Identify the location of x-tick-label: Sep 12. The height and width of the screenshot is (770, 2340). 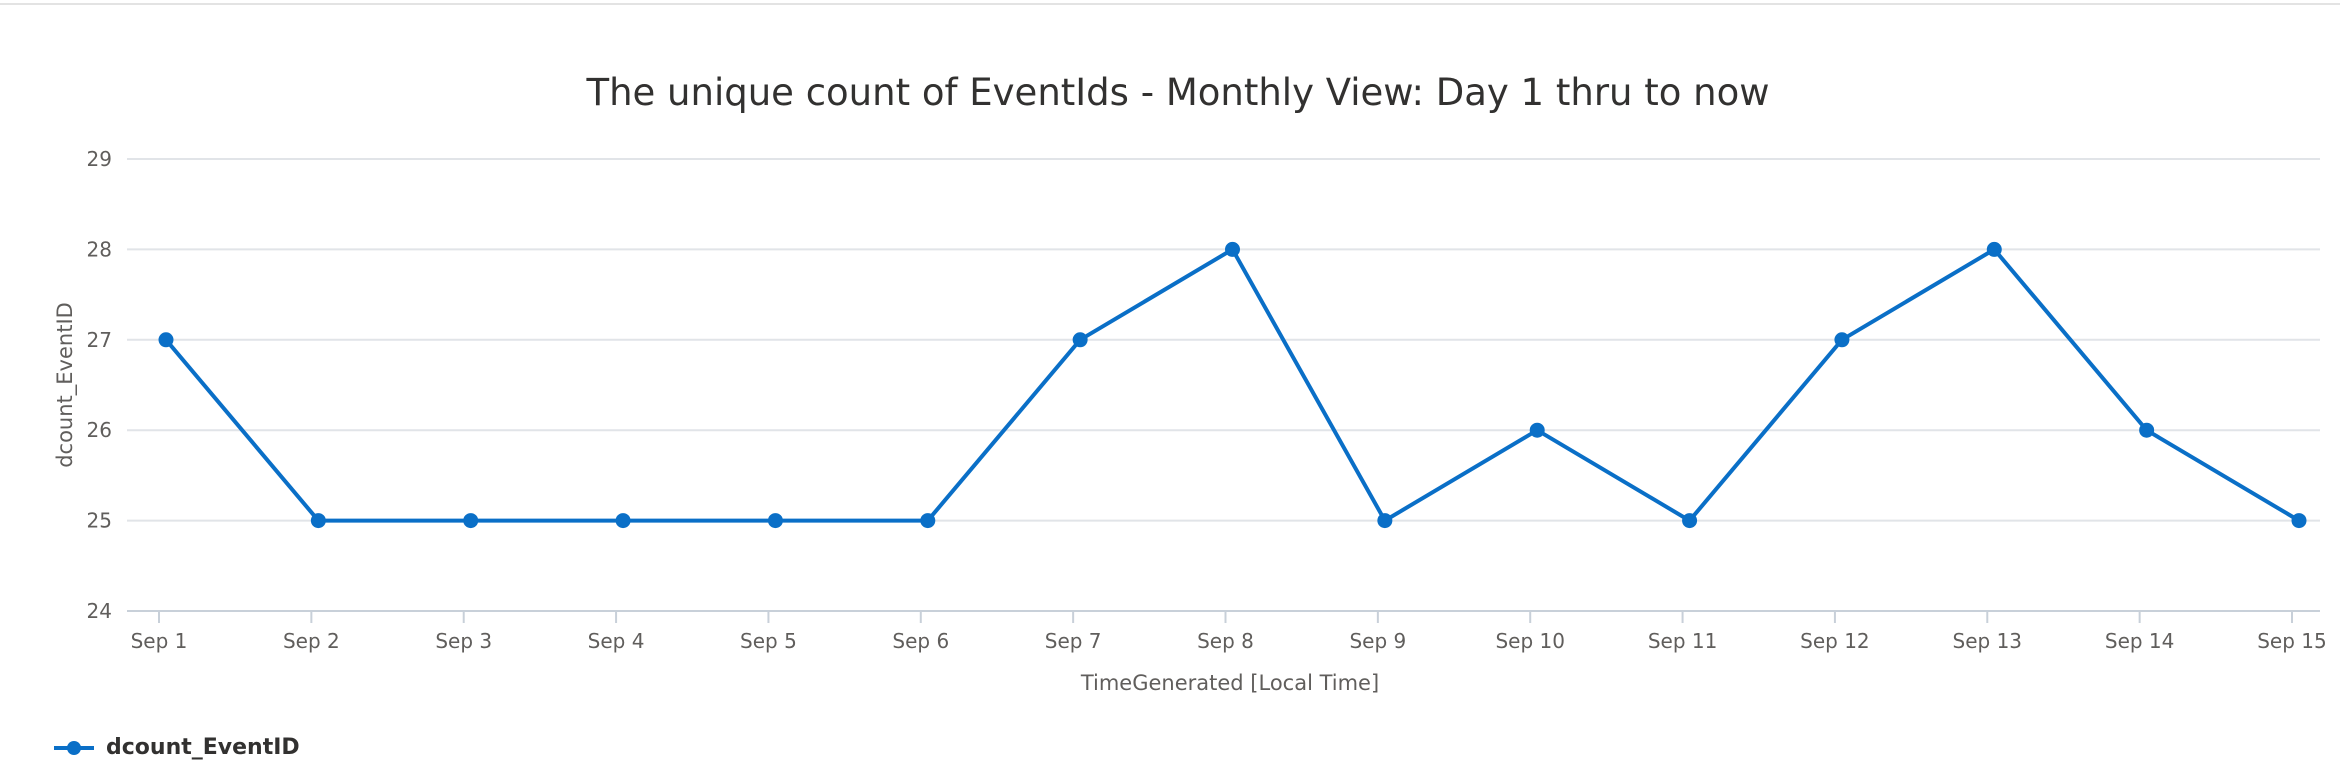
(1835, 641).